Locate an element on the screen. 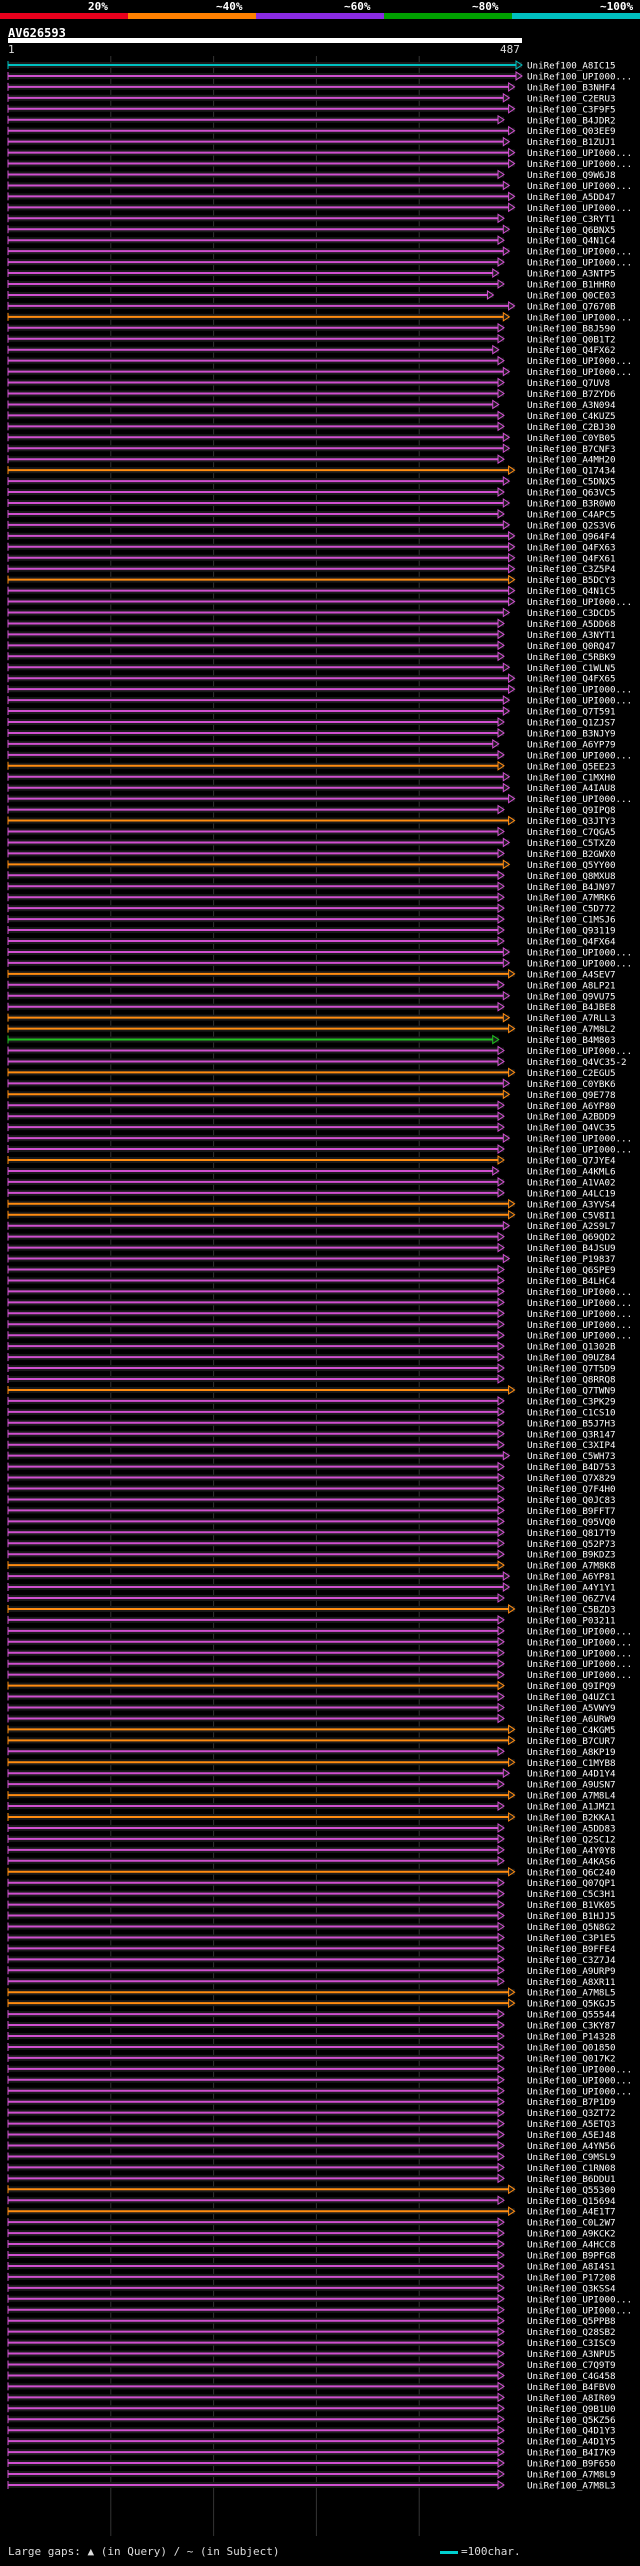 The image size is (640, 2566). hit-row: UniRef100_Q4N1C5 is located at coordinates (311, 591).